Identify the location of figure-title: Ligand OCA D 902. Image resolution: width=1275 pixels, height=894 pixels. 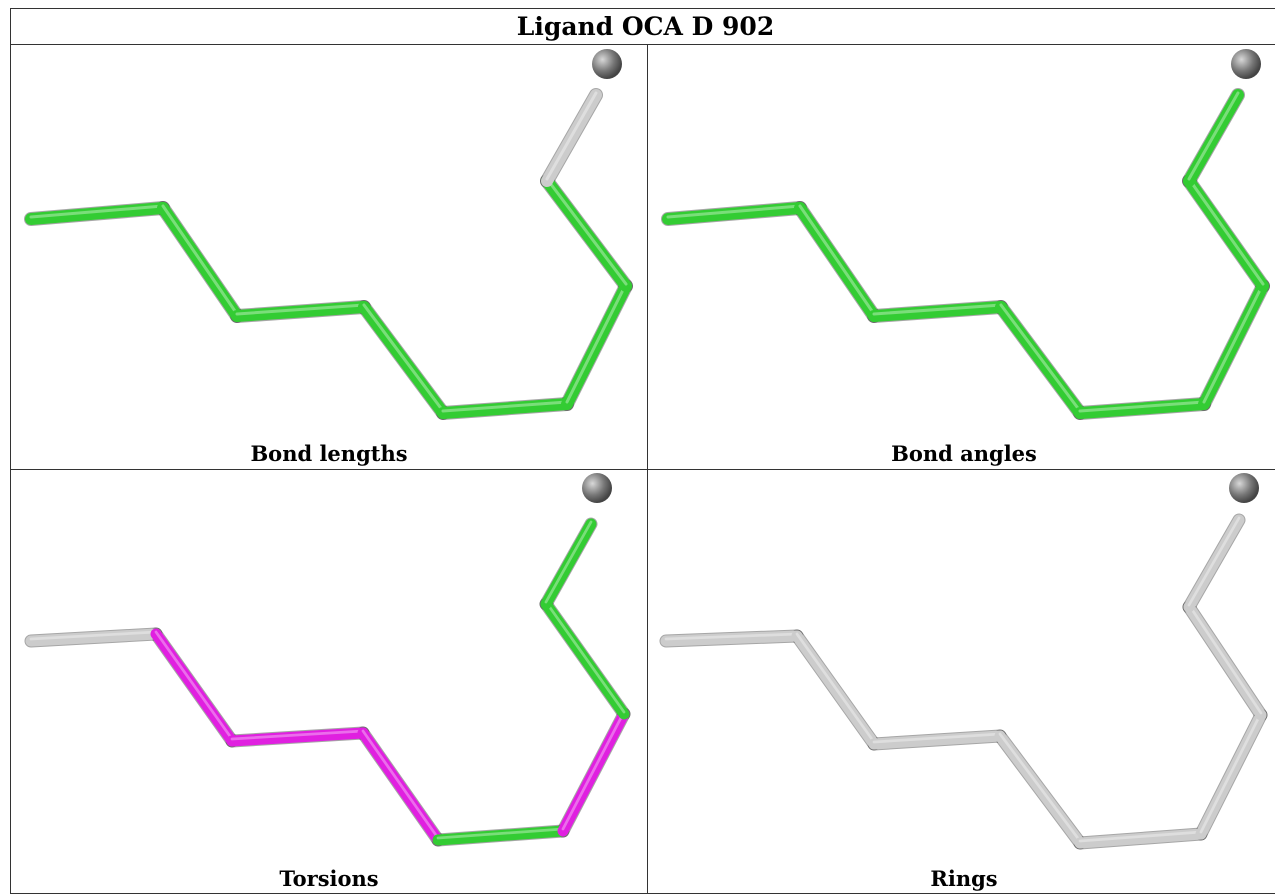
(642, 26).